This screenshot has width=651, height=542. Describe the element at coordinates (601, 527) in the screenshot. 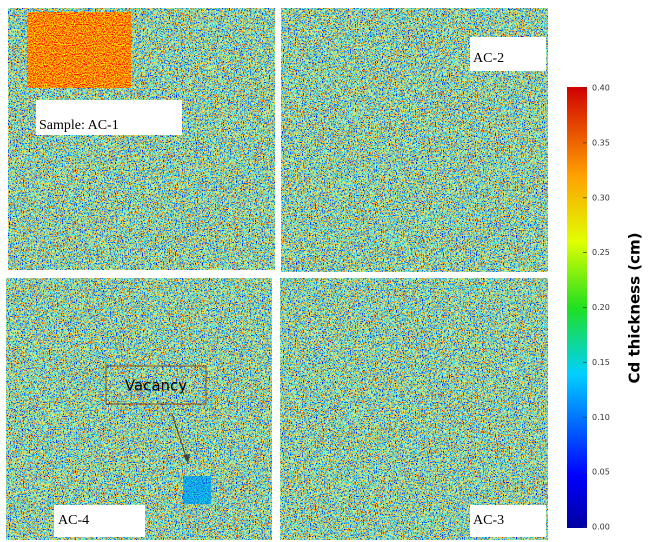

I see `tick-label: 0.00` at that location.